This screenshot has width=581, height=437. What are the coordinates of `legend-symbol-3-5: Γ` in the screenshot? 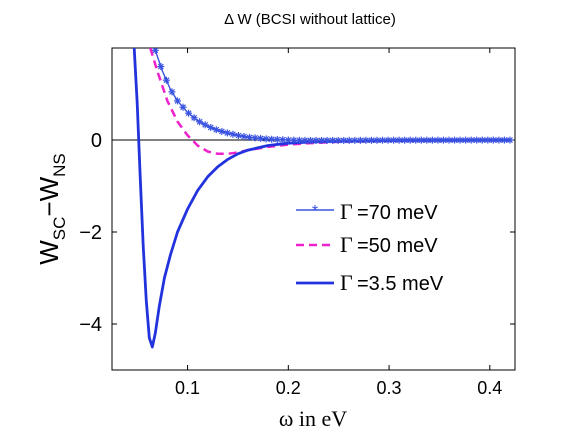 It's located at (346, 282).